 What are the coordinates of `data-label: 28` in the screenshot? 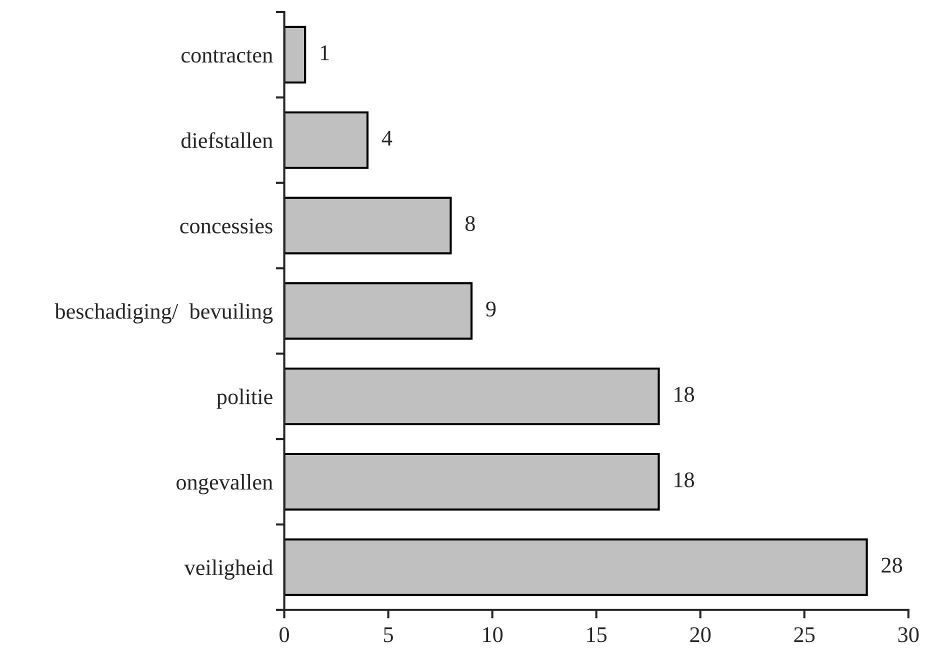 It's located at (892, 565).